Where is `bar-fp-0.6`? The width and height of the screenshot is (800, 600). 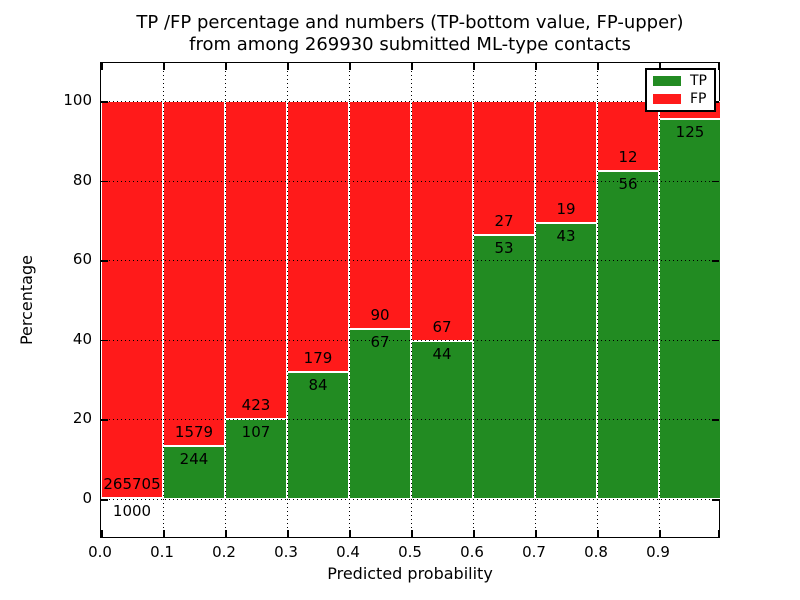 bar-fp-0.6 is located at coordinates (504, 168).